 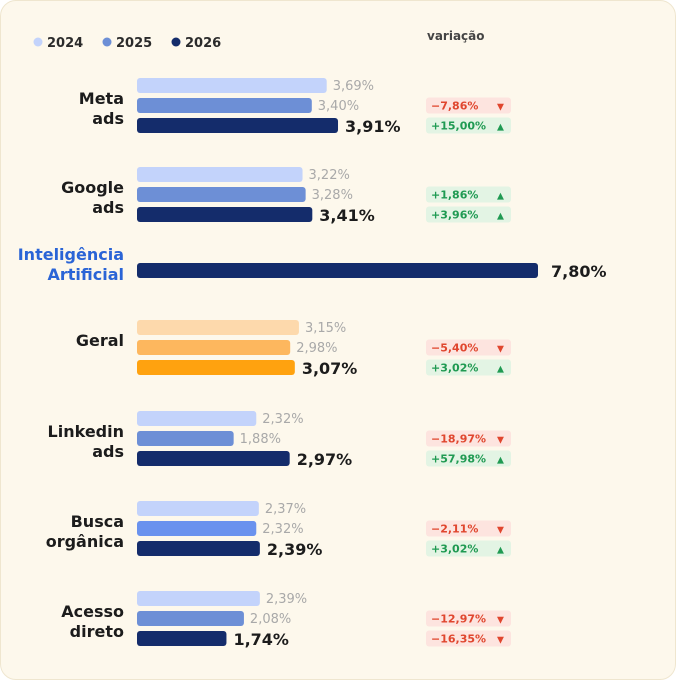 I want to click on variation-value: +57,98%, so click(x=458, y=459).